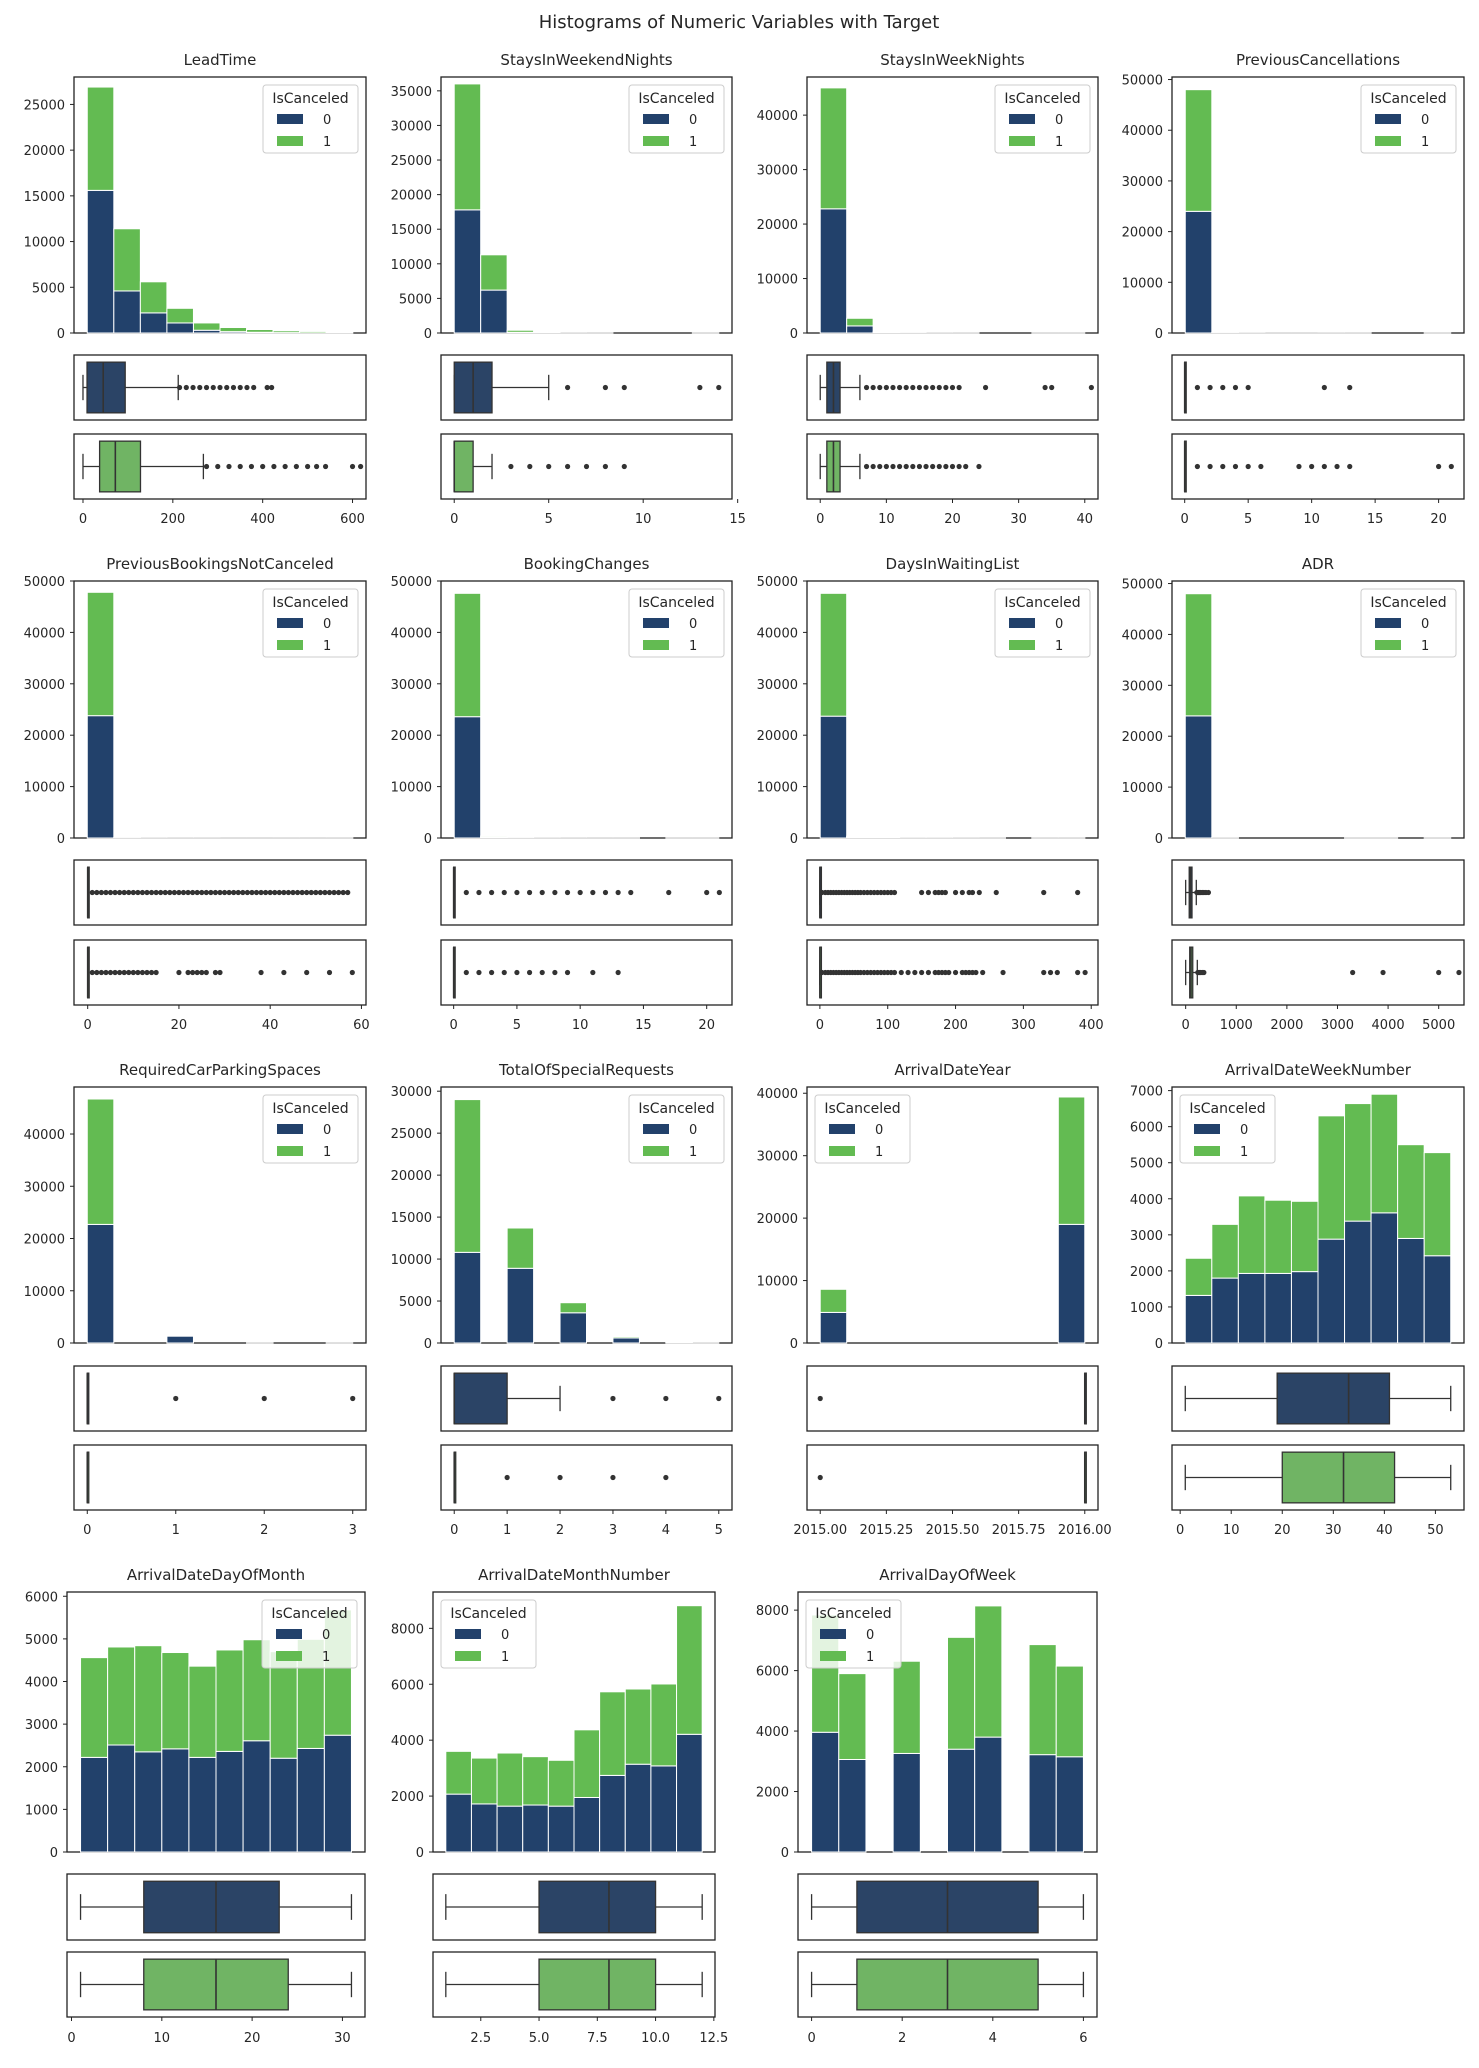 The image size is (1479, 2068). What do you see at coordinates (643, 1025) in the screenshot?
I see `x-tick-label: 15` at bounding box center [643, 1025].